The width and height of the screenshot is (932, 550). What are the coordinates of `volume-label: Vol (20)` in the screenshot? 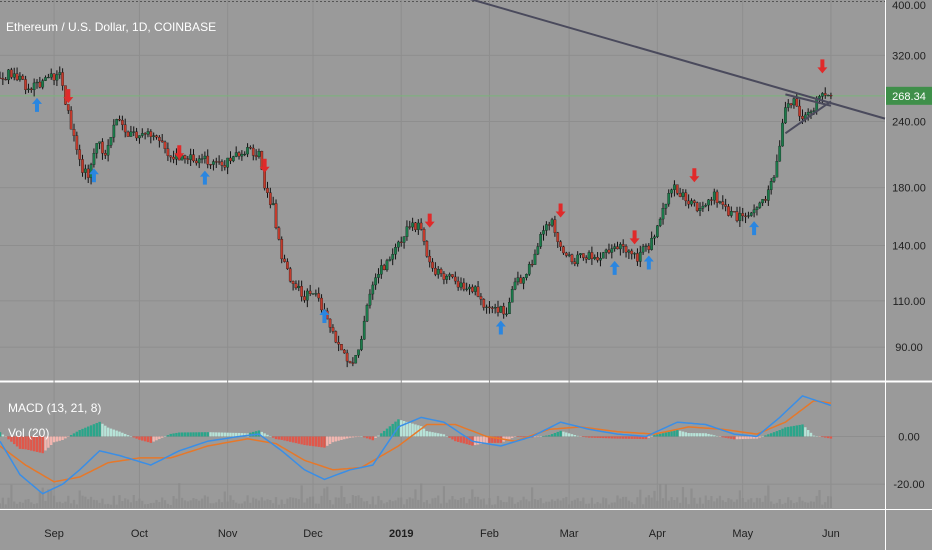 It's located at (28, 433).